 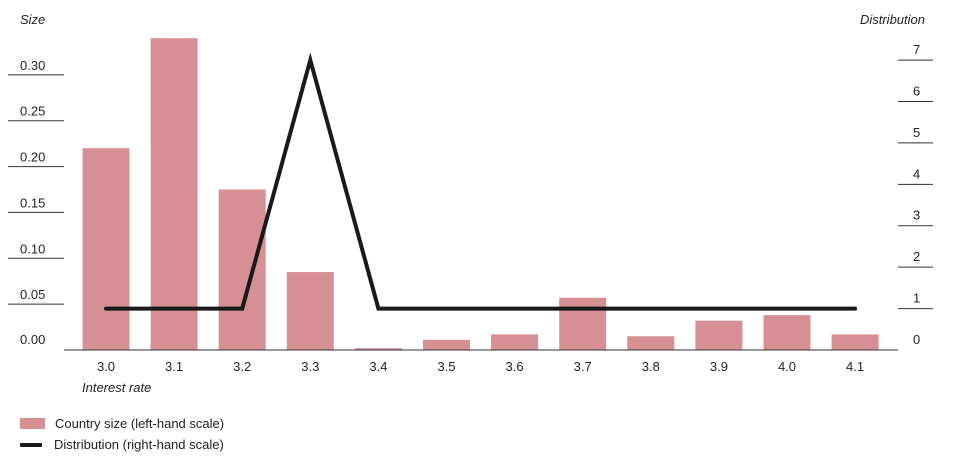 What do you see at coordinates (378, 366) in the screenshot?
I see `x-tick-label: 3.4` at bounding box center [378, 366].